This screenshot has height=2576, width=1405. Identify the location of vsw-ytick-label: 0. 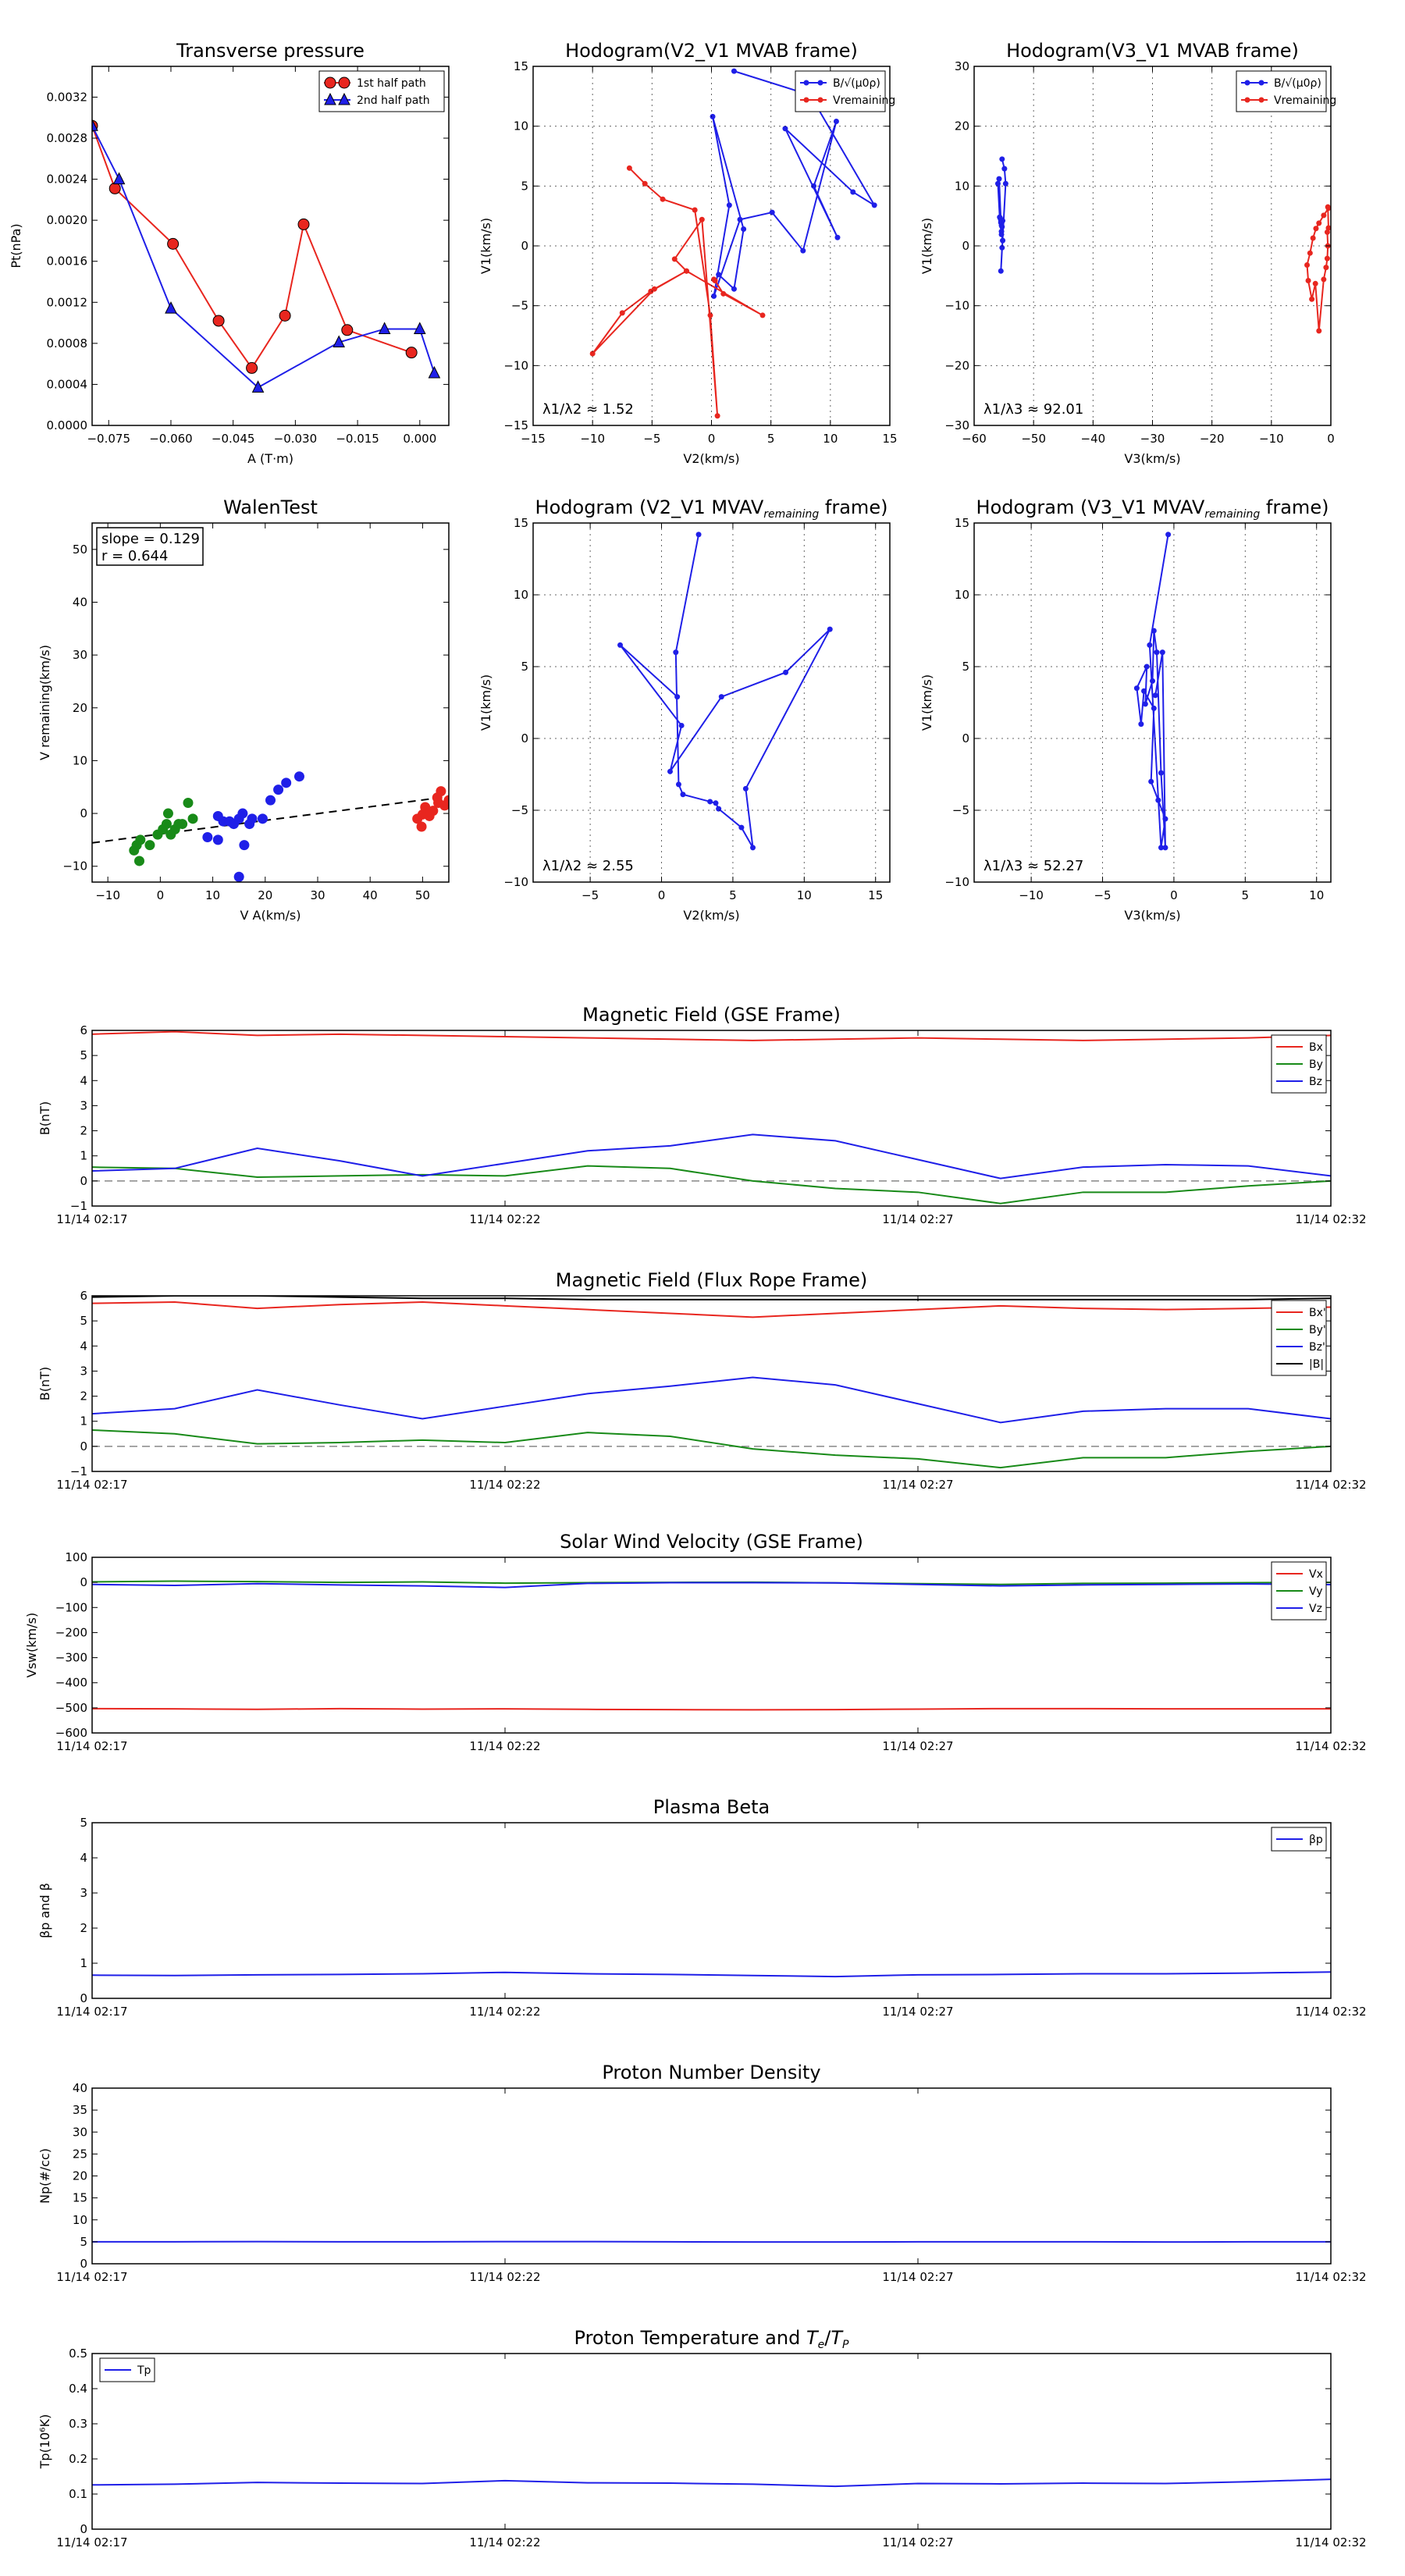
(84, 1582).